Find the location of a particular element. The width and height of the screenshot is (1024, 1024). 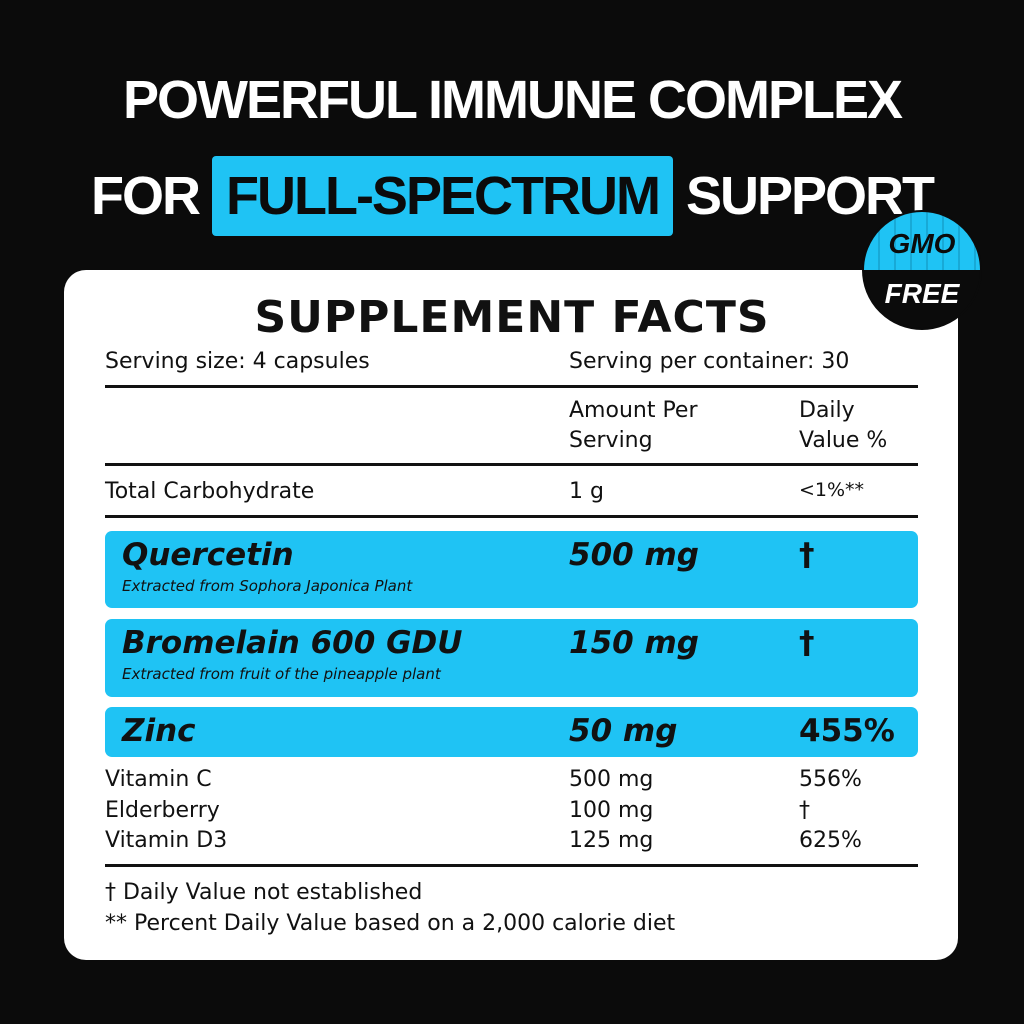

servings-per-container: Serving per container: 30 is located at coordinates (709, 361).